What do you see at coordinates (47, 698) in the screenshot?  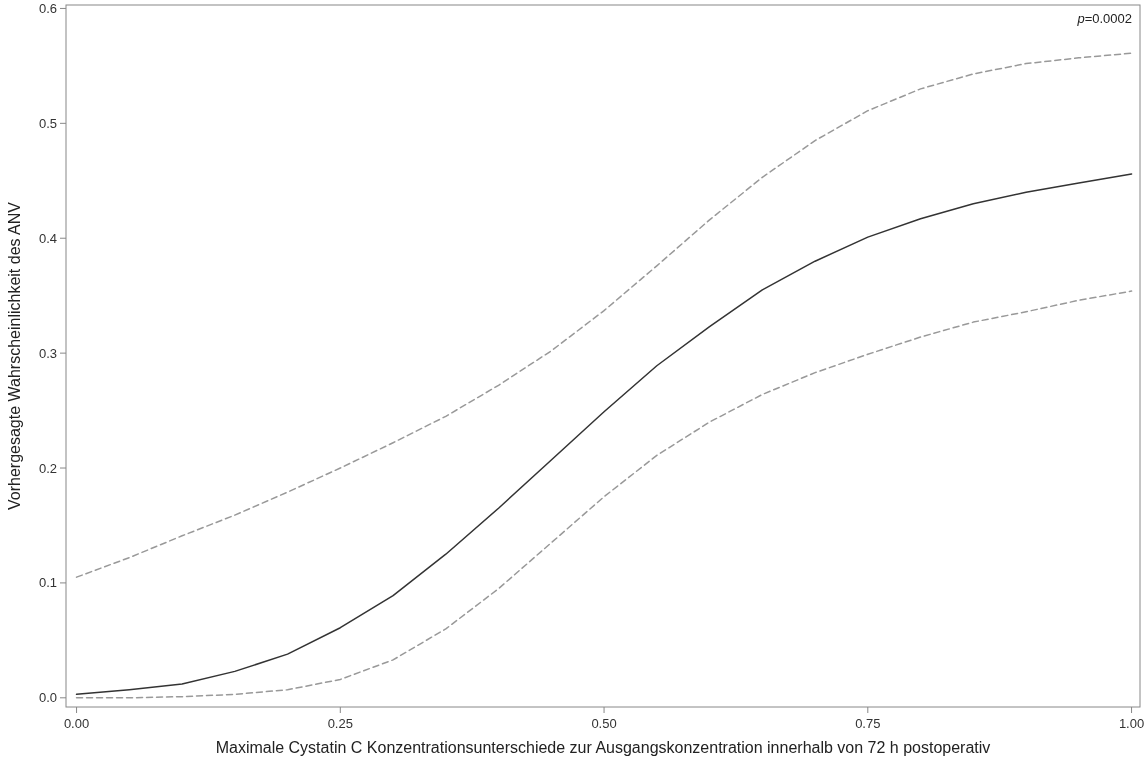 I see `y-tick-label: 0.0` at bounding box center [47, 698].